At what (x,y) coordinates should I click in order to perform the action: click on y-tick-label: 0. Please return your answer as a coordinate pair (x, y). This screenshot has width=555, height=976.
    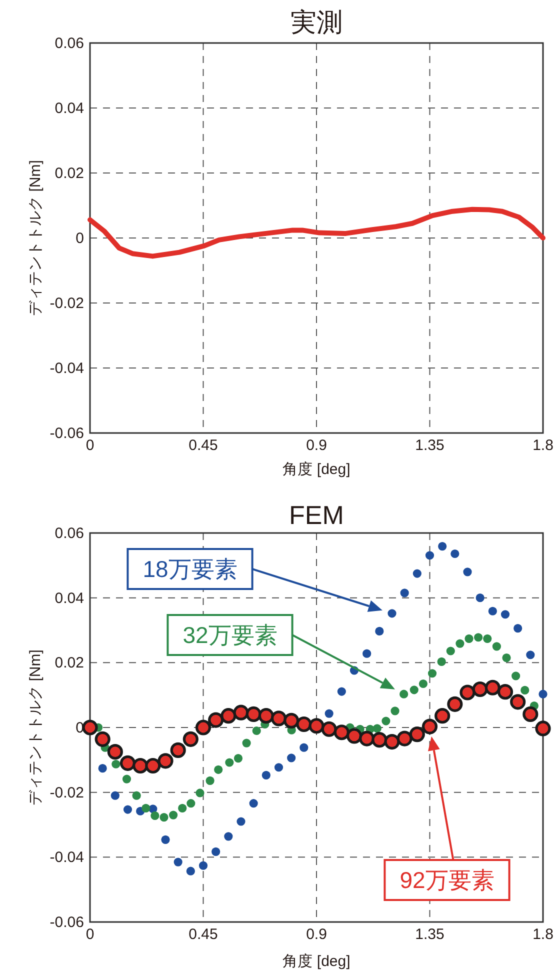
    Looking at the image, I should click on (80, 238).